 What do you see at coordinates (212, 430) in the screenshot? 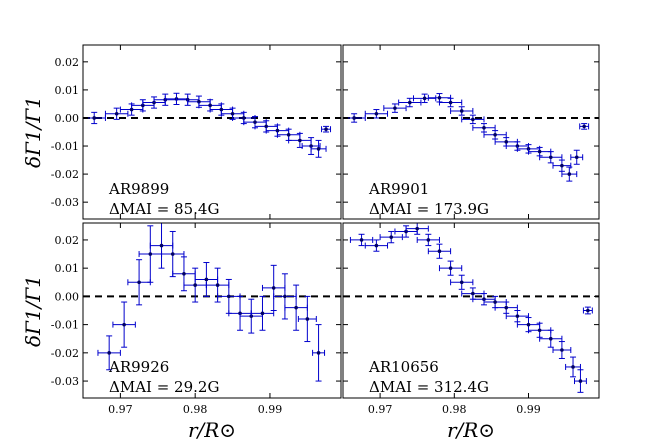
I see `x-axis-label-left: r/R⊙` at bounding box center [212, 430].